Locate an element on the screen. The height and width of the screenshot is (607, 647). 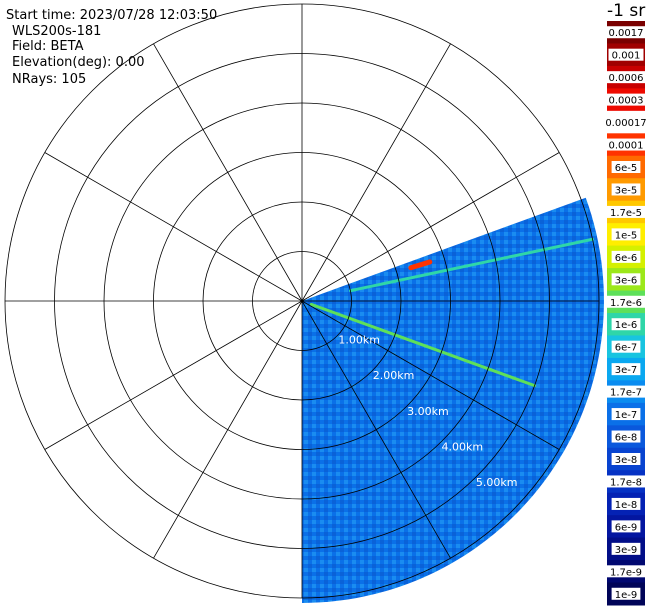
colorbar-label-13: 1e-6 is located at coordinates (626, 325).